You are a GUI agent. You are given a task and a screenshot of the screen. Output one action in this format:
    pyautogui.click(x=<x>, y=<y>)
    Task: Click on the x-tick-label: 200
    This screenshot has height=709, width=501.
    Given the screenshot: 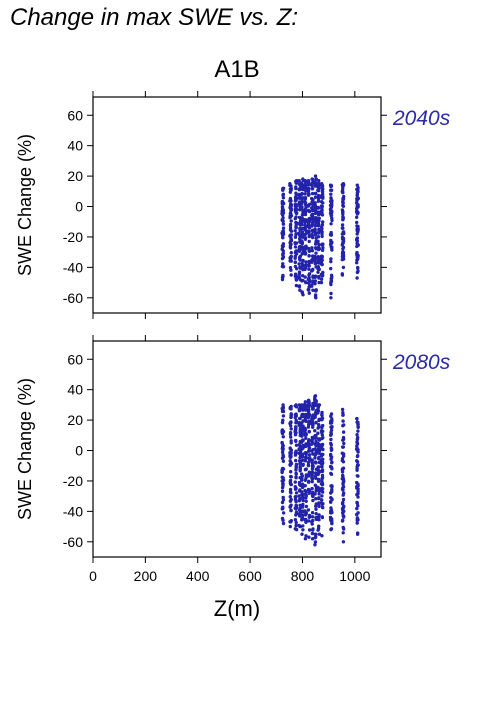 What is the action you would take?
    pyautogui.click(x=146, y=576)
    